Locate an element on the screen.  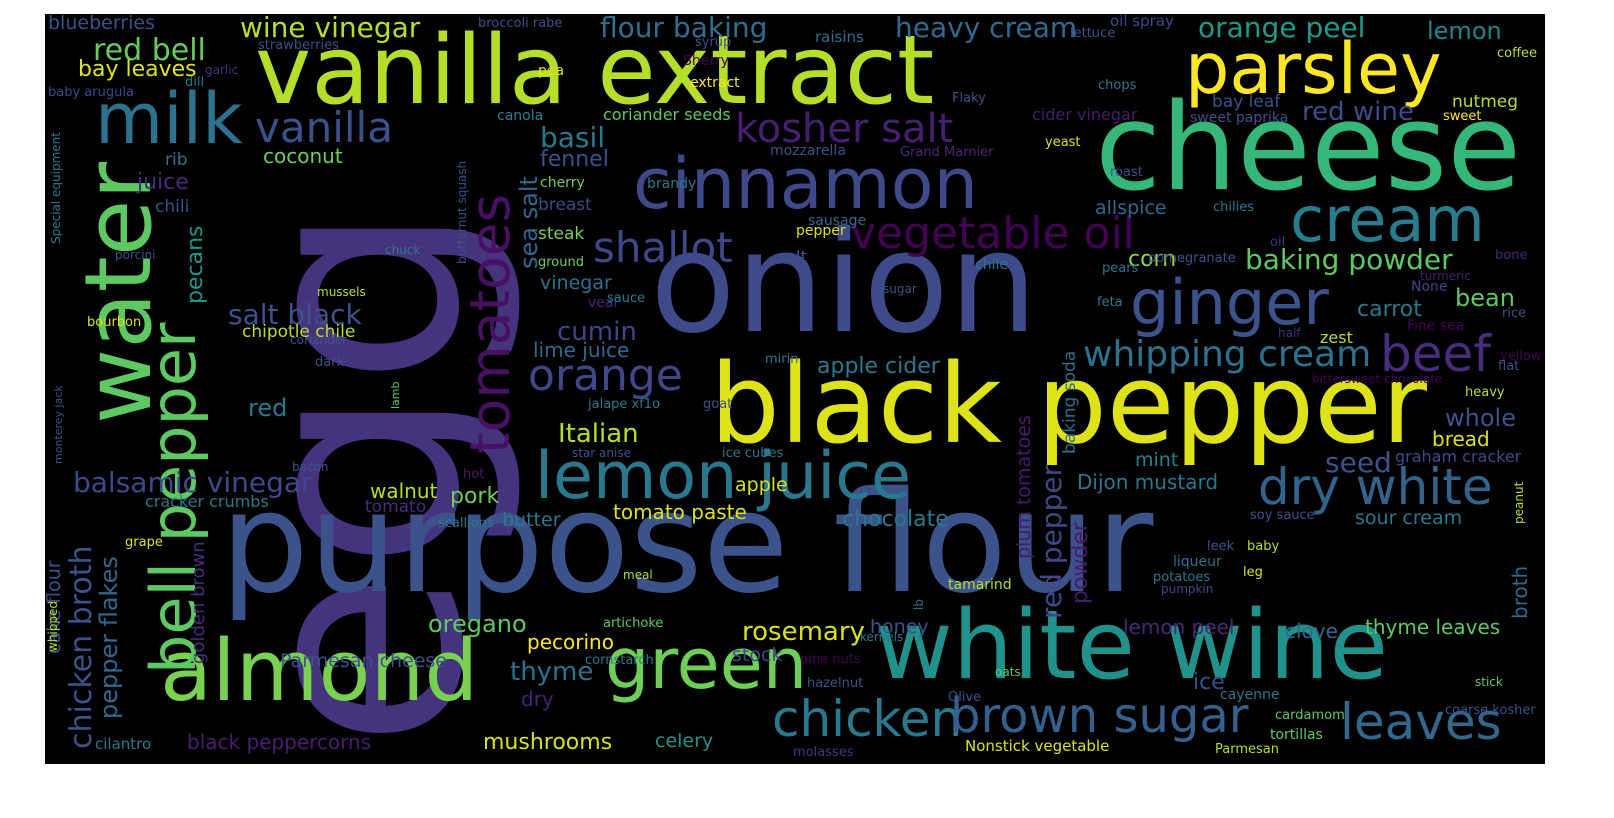
word-stick: stick is located at coordinates (1489, 682).